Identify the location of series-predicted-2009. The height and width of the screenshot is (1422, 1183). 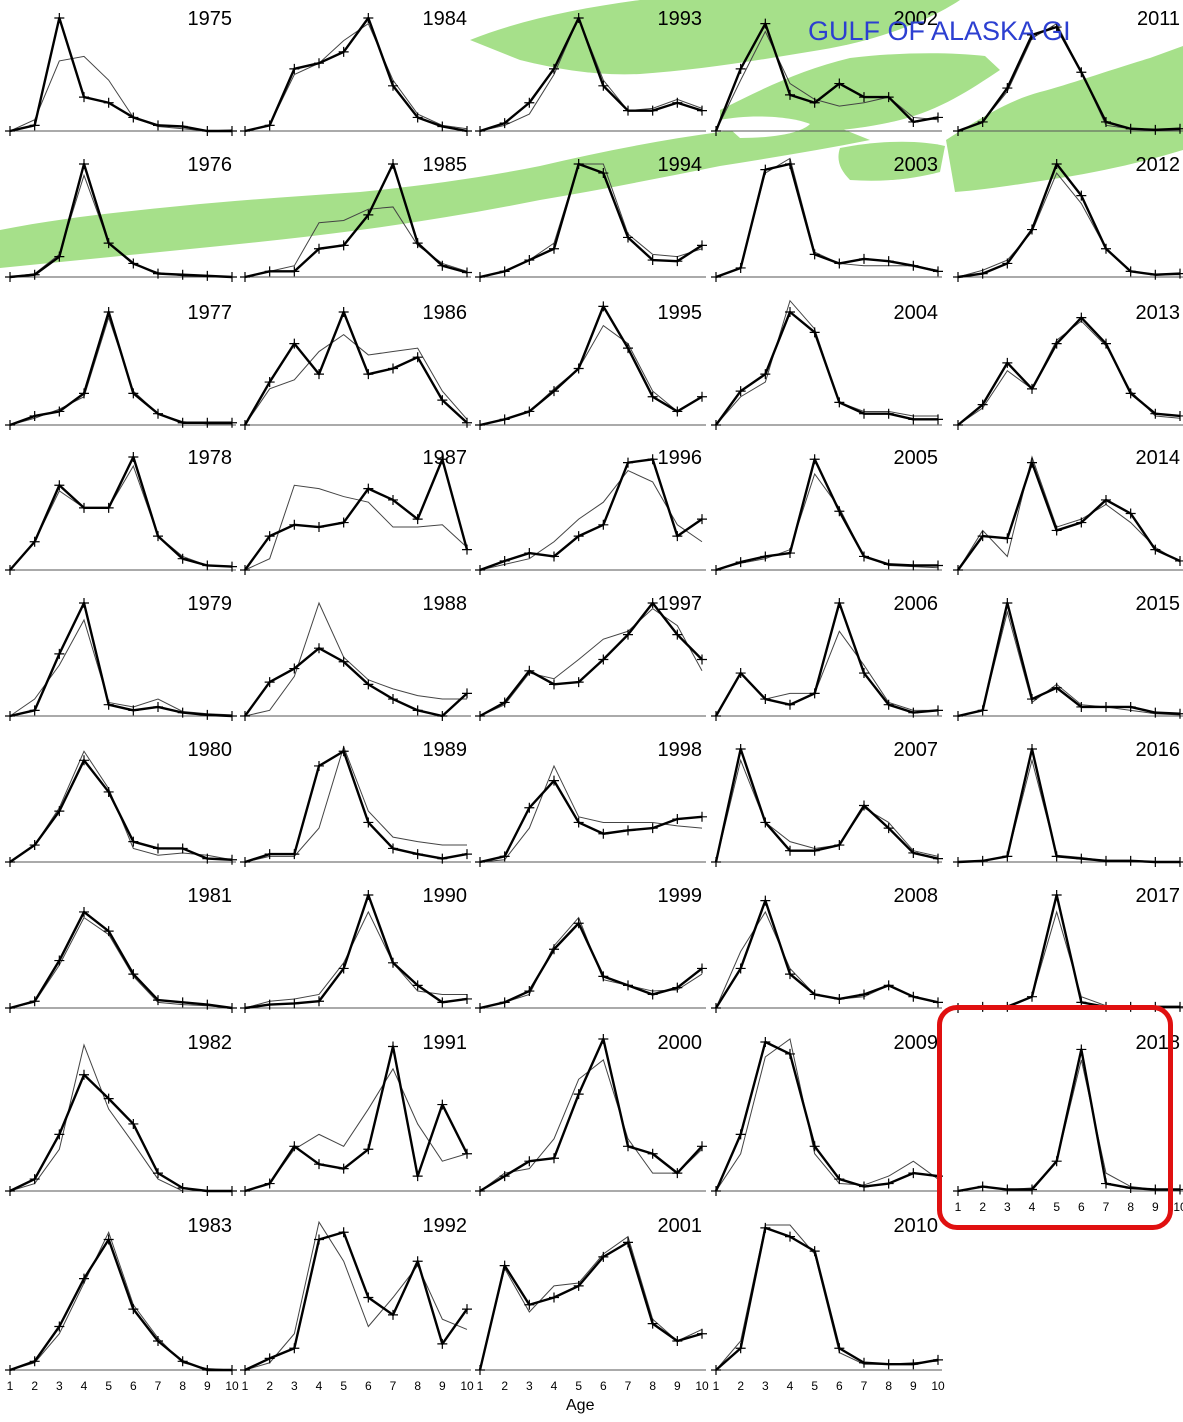
(827, 1115).